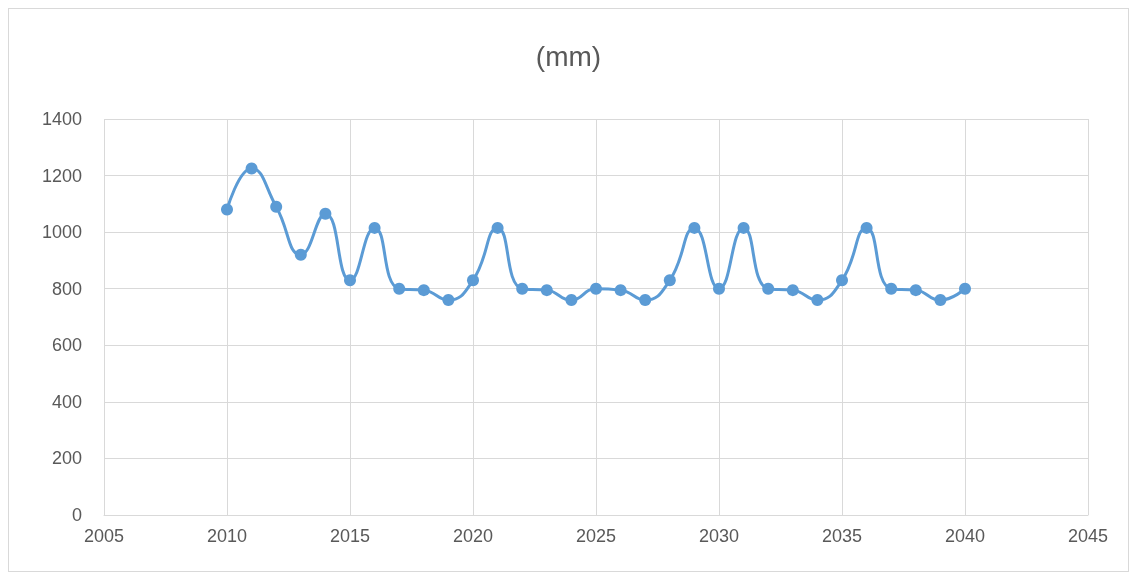  Describe the element at coordinates (842, 536) in the screenshot. I see `x-tick-label: 2035` at that location.